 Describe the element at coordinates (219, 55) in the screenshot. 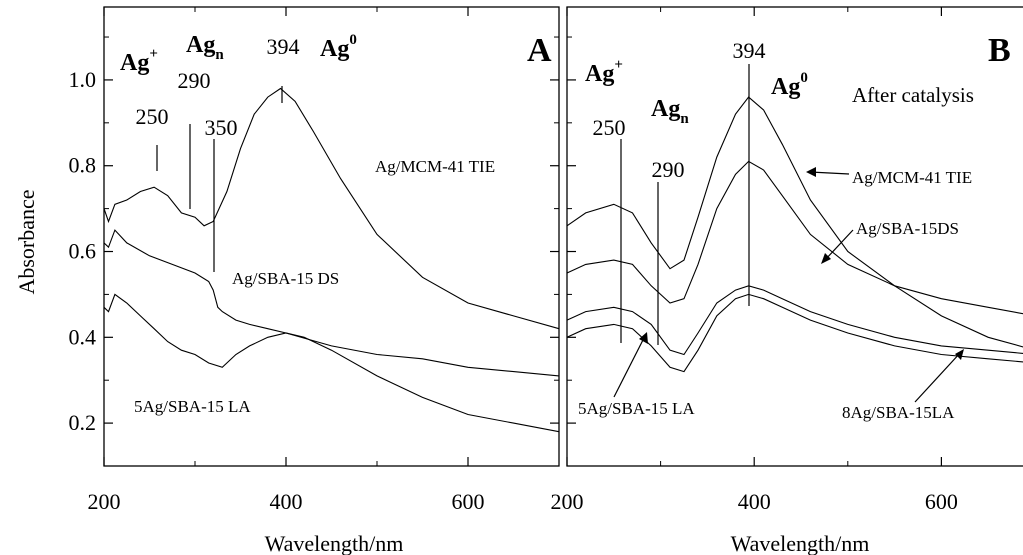

I see `species-ag-n-sub: n` at that location.